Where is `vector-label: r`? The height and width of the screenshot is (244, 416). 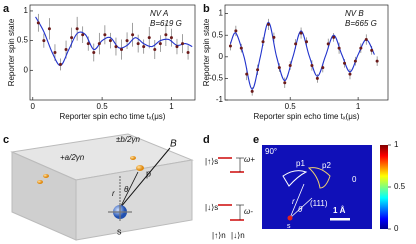
vector-label: r is located at coordinates (293, 201).